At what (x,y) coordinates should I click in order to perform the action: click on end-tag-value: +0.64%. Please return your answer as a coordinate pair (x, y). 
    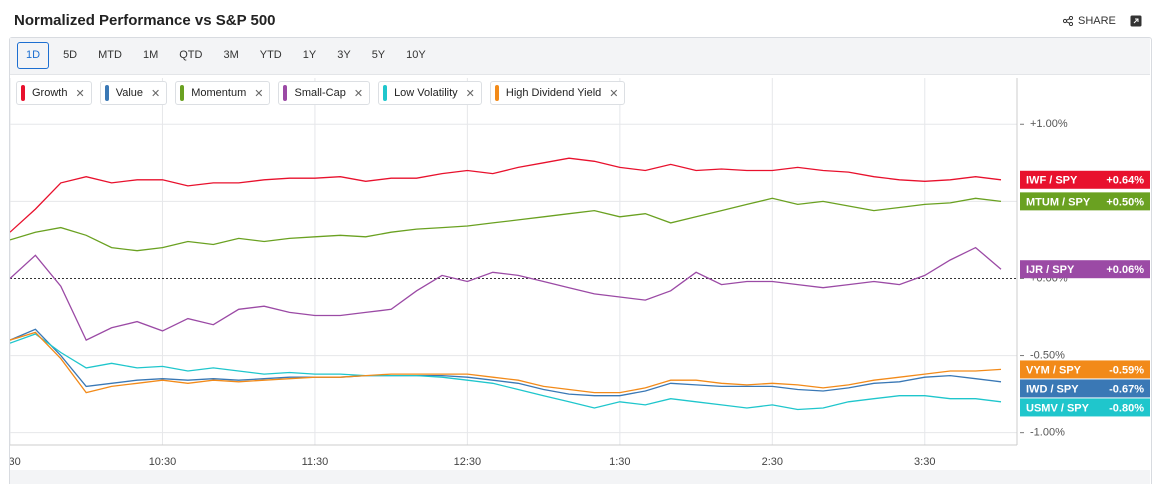
    Looking at the image, I should click on (1125, 181).